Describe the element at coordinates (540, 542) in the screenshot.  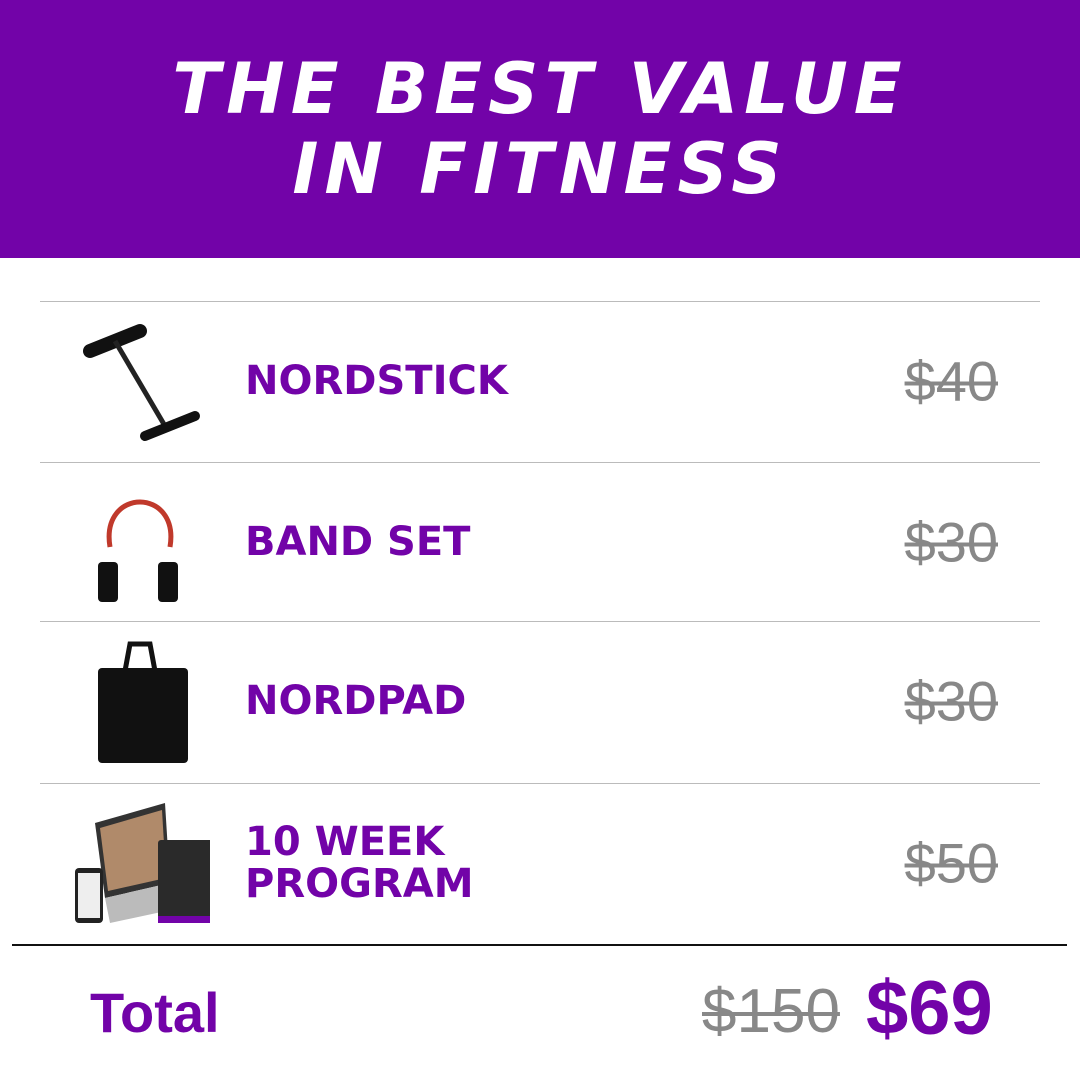
I see `list-item: BAND SET $30` at that location.